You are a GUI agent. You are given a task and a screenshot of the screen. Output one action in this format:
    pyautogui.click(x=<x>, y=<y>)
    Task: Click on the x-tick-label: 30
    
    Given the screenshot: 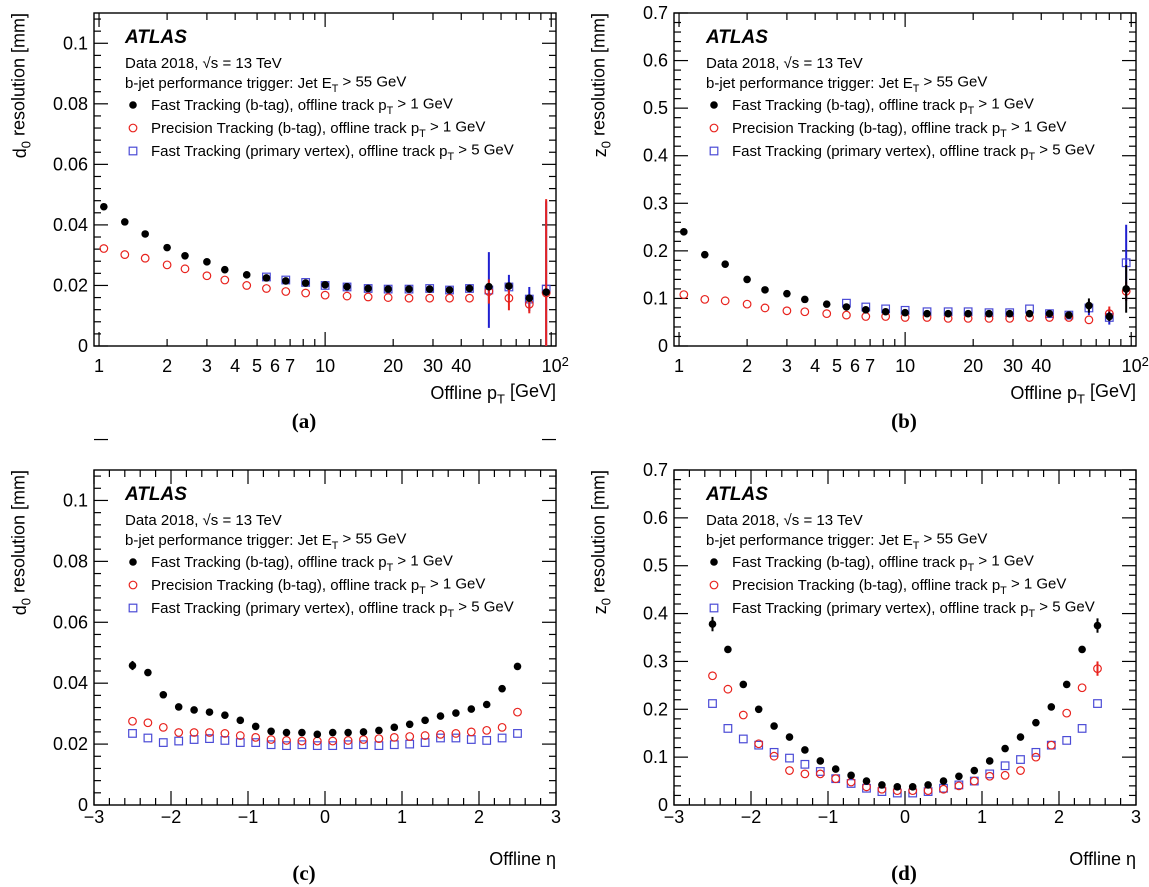 What is the action you would take?
    pyautogui.click(x=1013, y=366)
    